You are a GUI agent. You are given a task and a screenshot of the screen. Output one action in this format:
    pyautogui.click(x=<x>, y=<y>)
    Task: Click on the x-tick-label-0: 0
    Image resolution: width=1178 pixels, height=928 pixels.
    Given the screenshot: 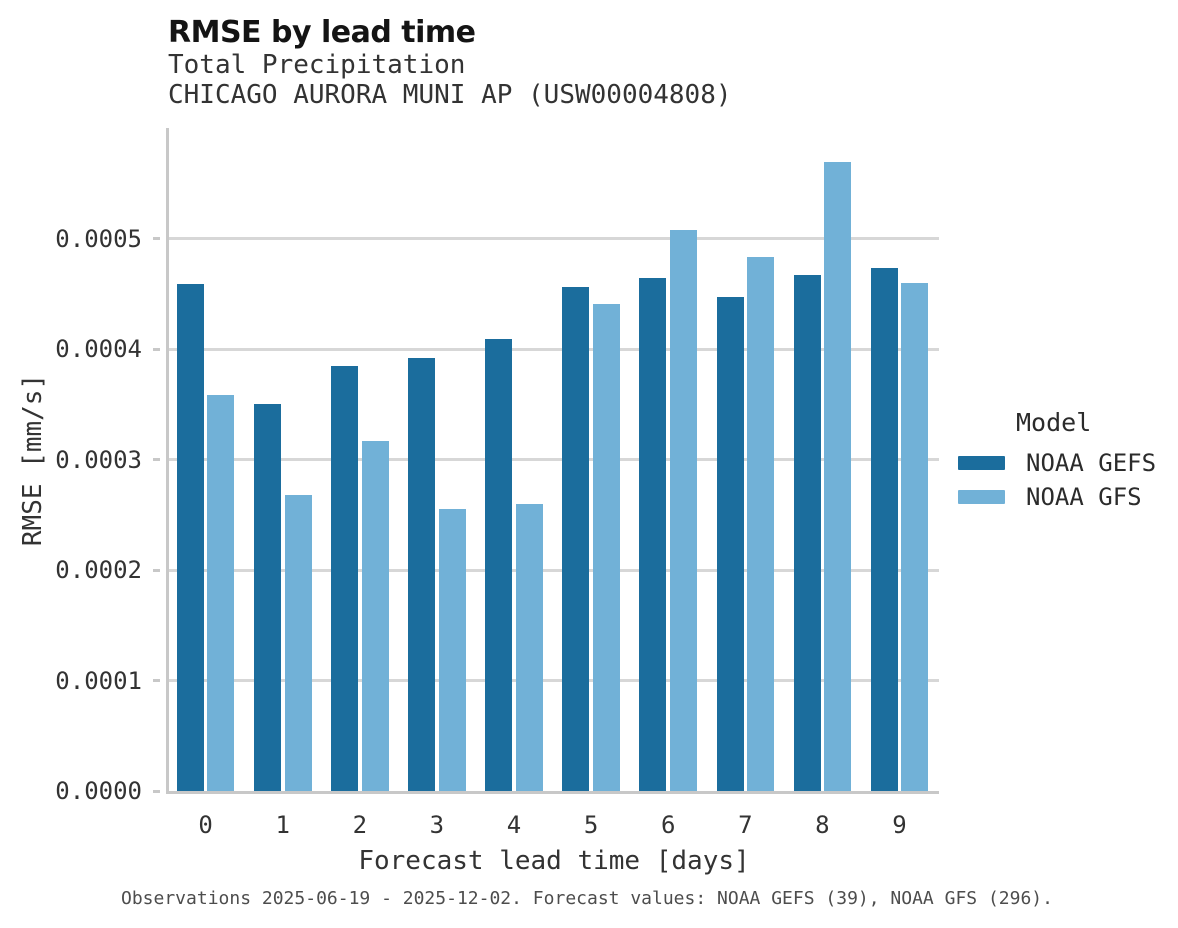 What is the action you would take?
    pyautogui.click(x=205, y=825)
    